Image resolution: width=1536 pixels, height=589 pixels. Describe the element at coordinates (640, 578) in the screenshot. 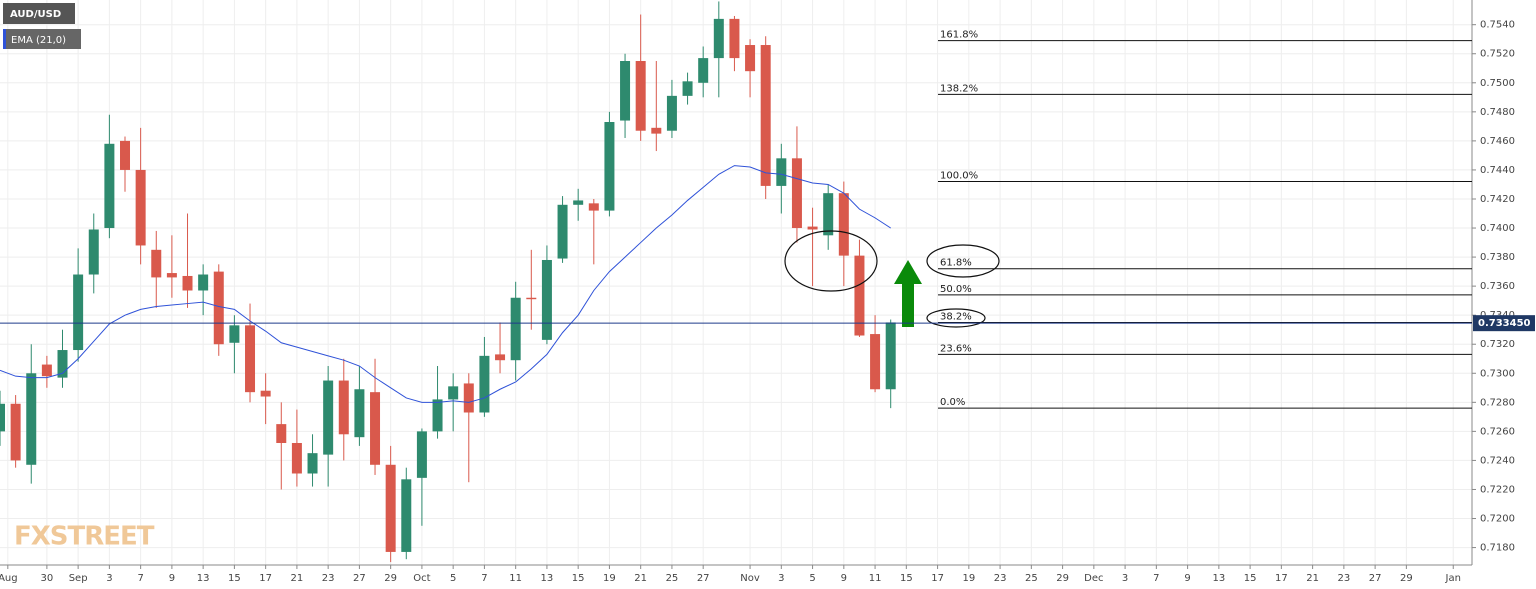

I see `x-tick-label: 21` at that location.